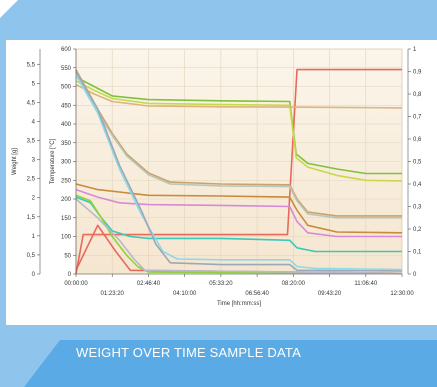 This screenshot has height=387, width=437. What do you see at coordinates (67, 256) in the screenshot?
I see `temperature-tick-label: 50` at bounding box center [67, 256].